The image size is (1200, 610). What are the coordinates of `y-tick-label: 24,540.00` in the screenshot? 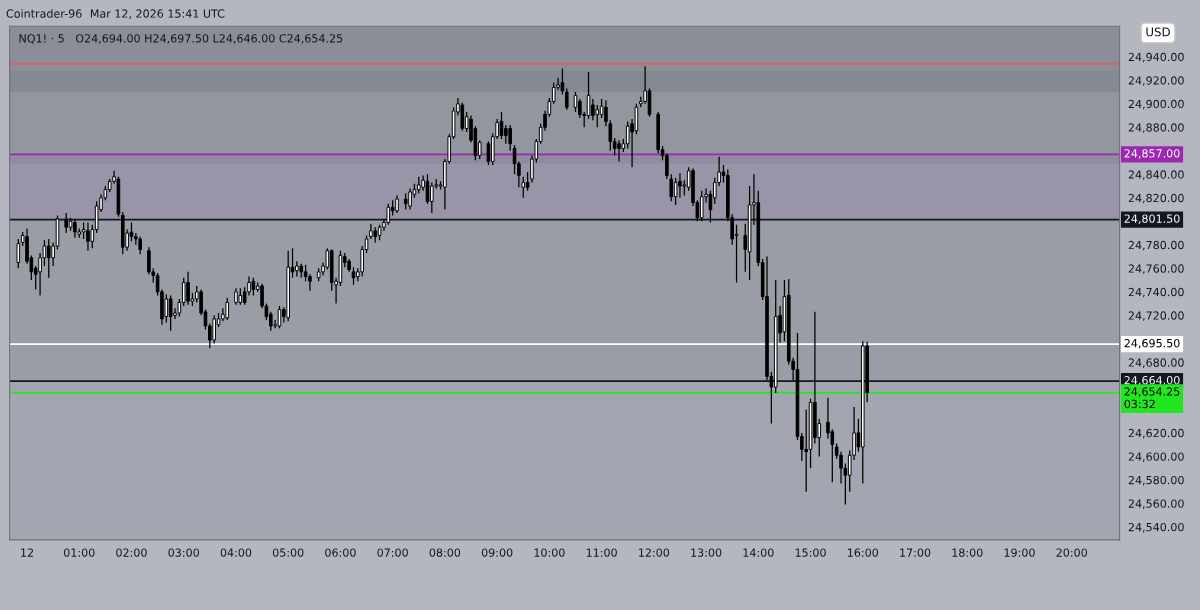 It's located at (1156, 527).